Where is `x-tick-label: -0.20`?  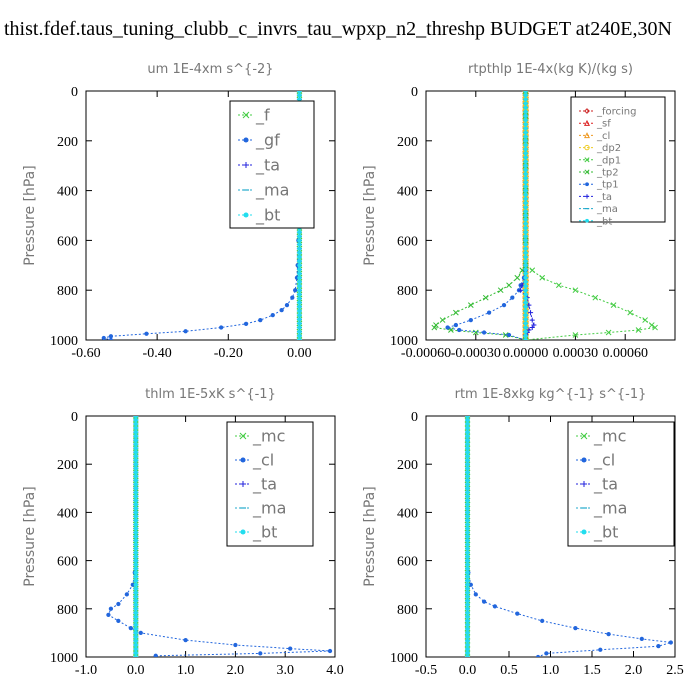 x-tick-label: -0.20 is located at coordinates (228, 353).